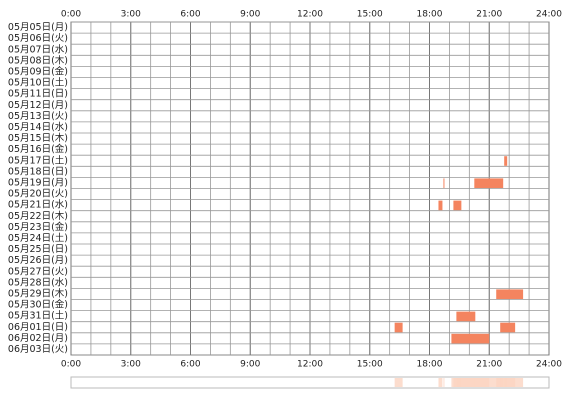  I want to click on row-label: 05月15日(木), so click(38, 138).